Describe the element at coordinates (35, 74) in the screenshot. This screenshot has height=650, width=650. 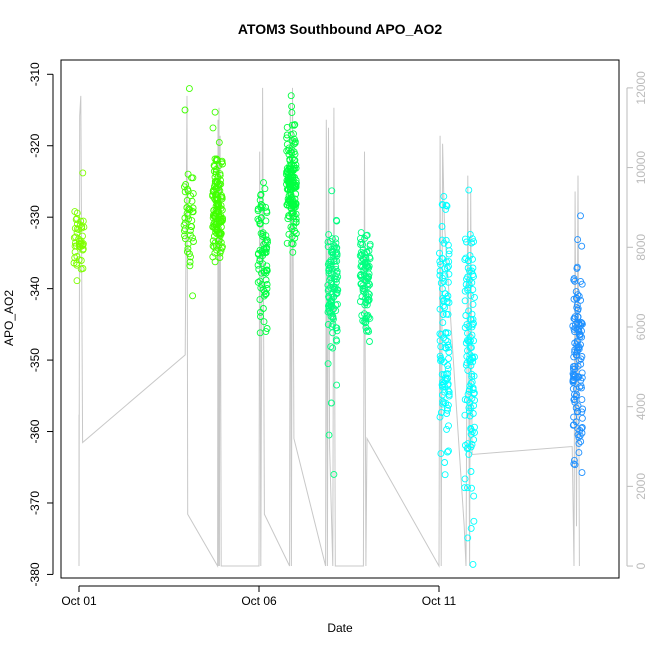
I see `y-tick-label: -310` at that location.